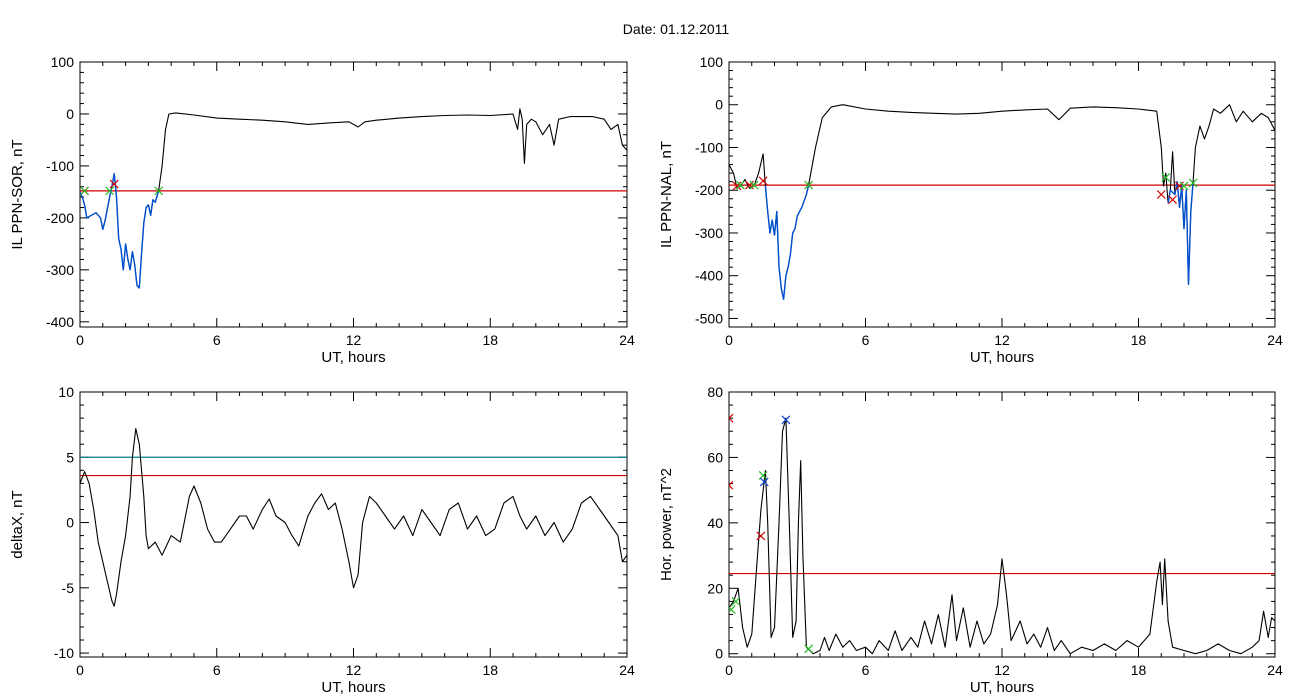 This screenshot has width=1300, height=700. I want to click on y-axis-title: Hor. power, nT^2, so click(666, 524).